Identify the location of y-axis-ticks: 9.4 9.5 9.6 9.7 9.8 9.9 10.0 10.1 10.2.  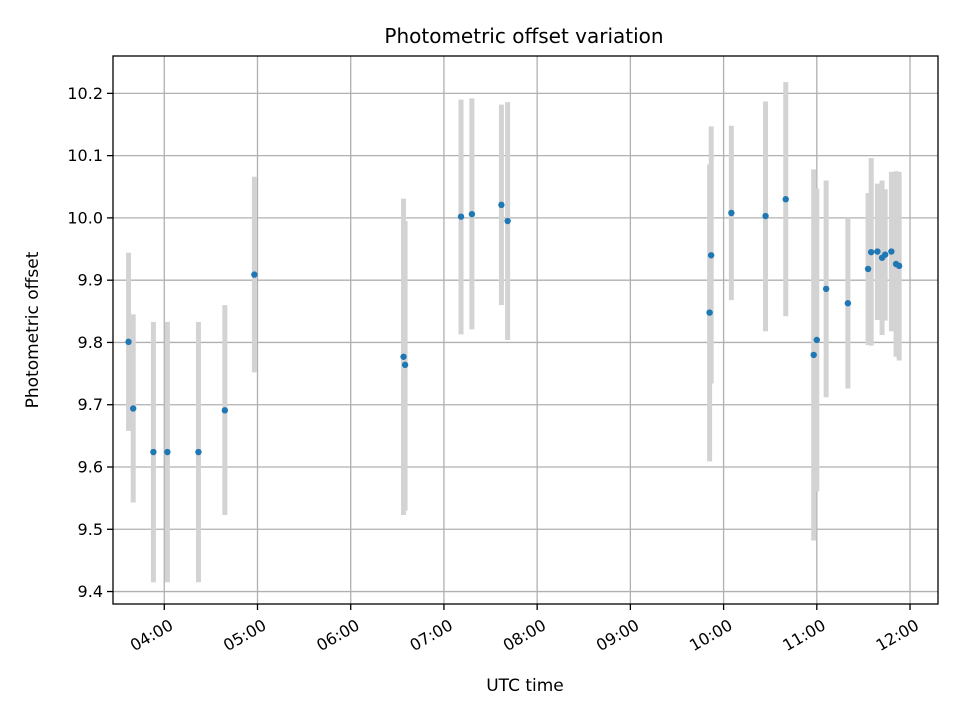
(90, 342).